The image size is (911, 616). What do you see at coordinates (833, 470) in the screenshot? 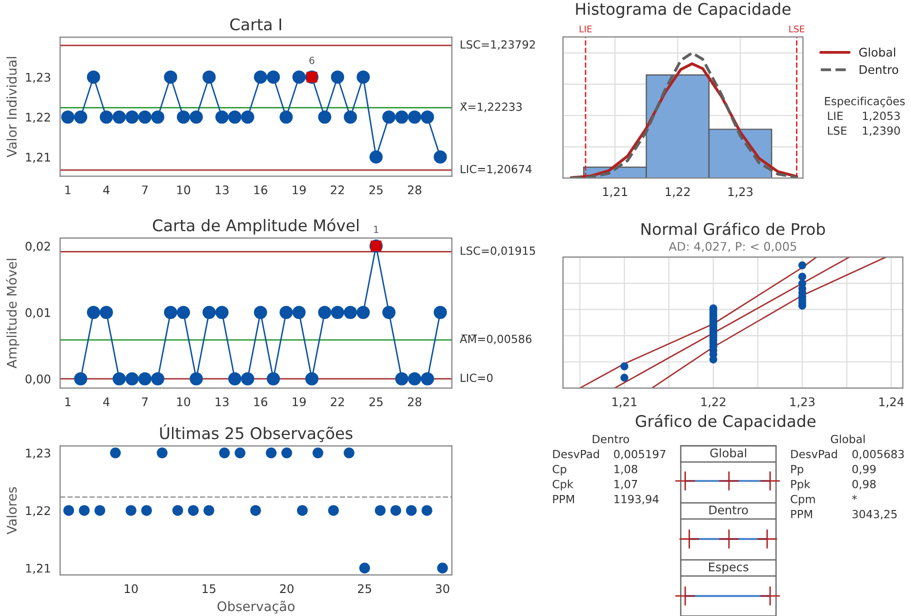
I see `text: Pp 0,99` at bounding box center [833, 470].